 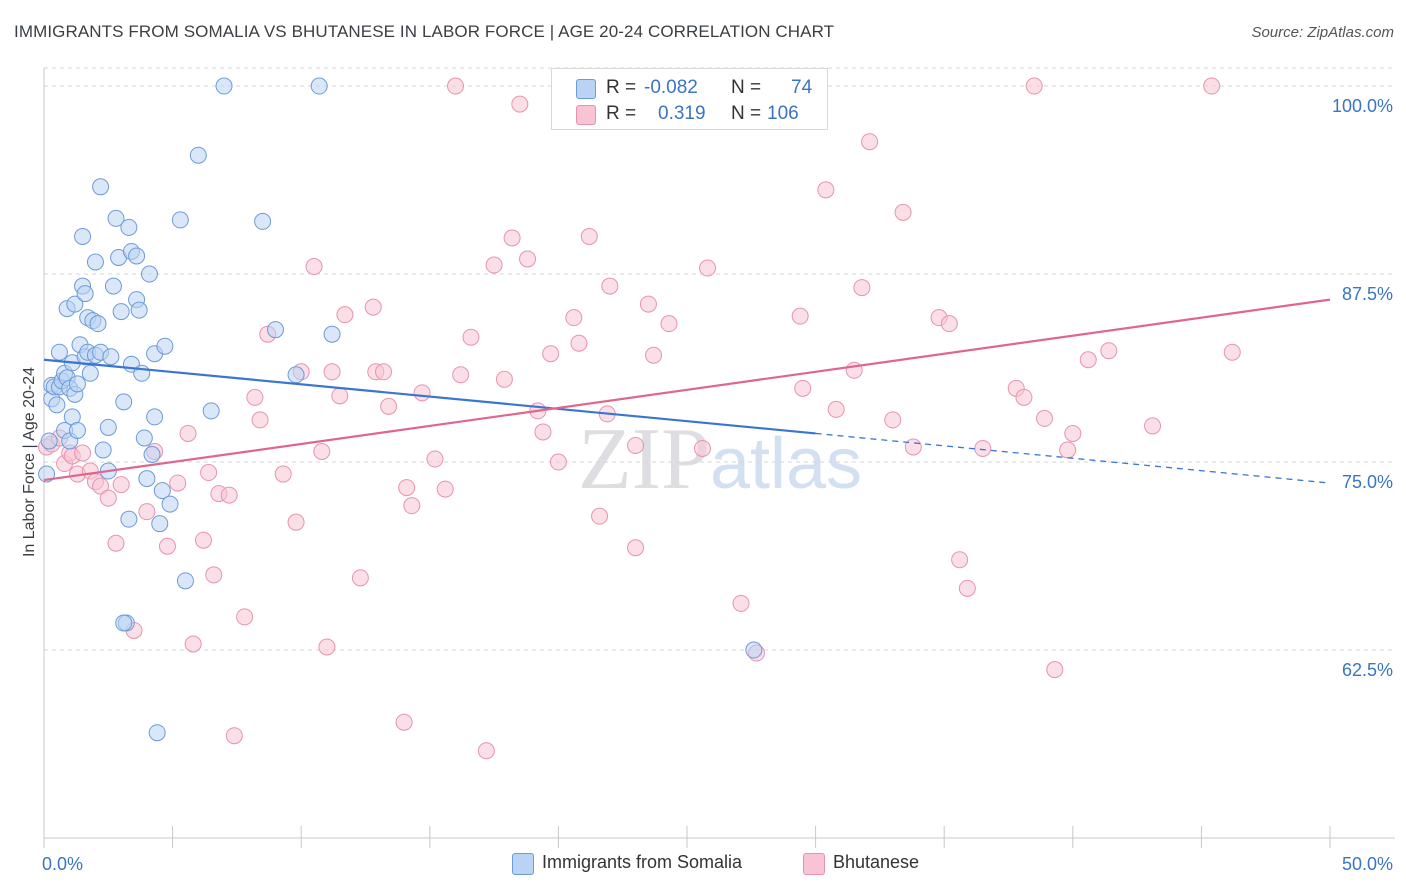 What do you see at coordinates (682, 113) in the screenshot?
I see `bhutanese-r-value: 0.319` at bounding box center [682, 113].